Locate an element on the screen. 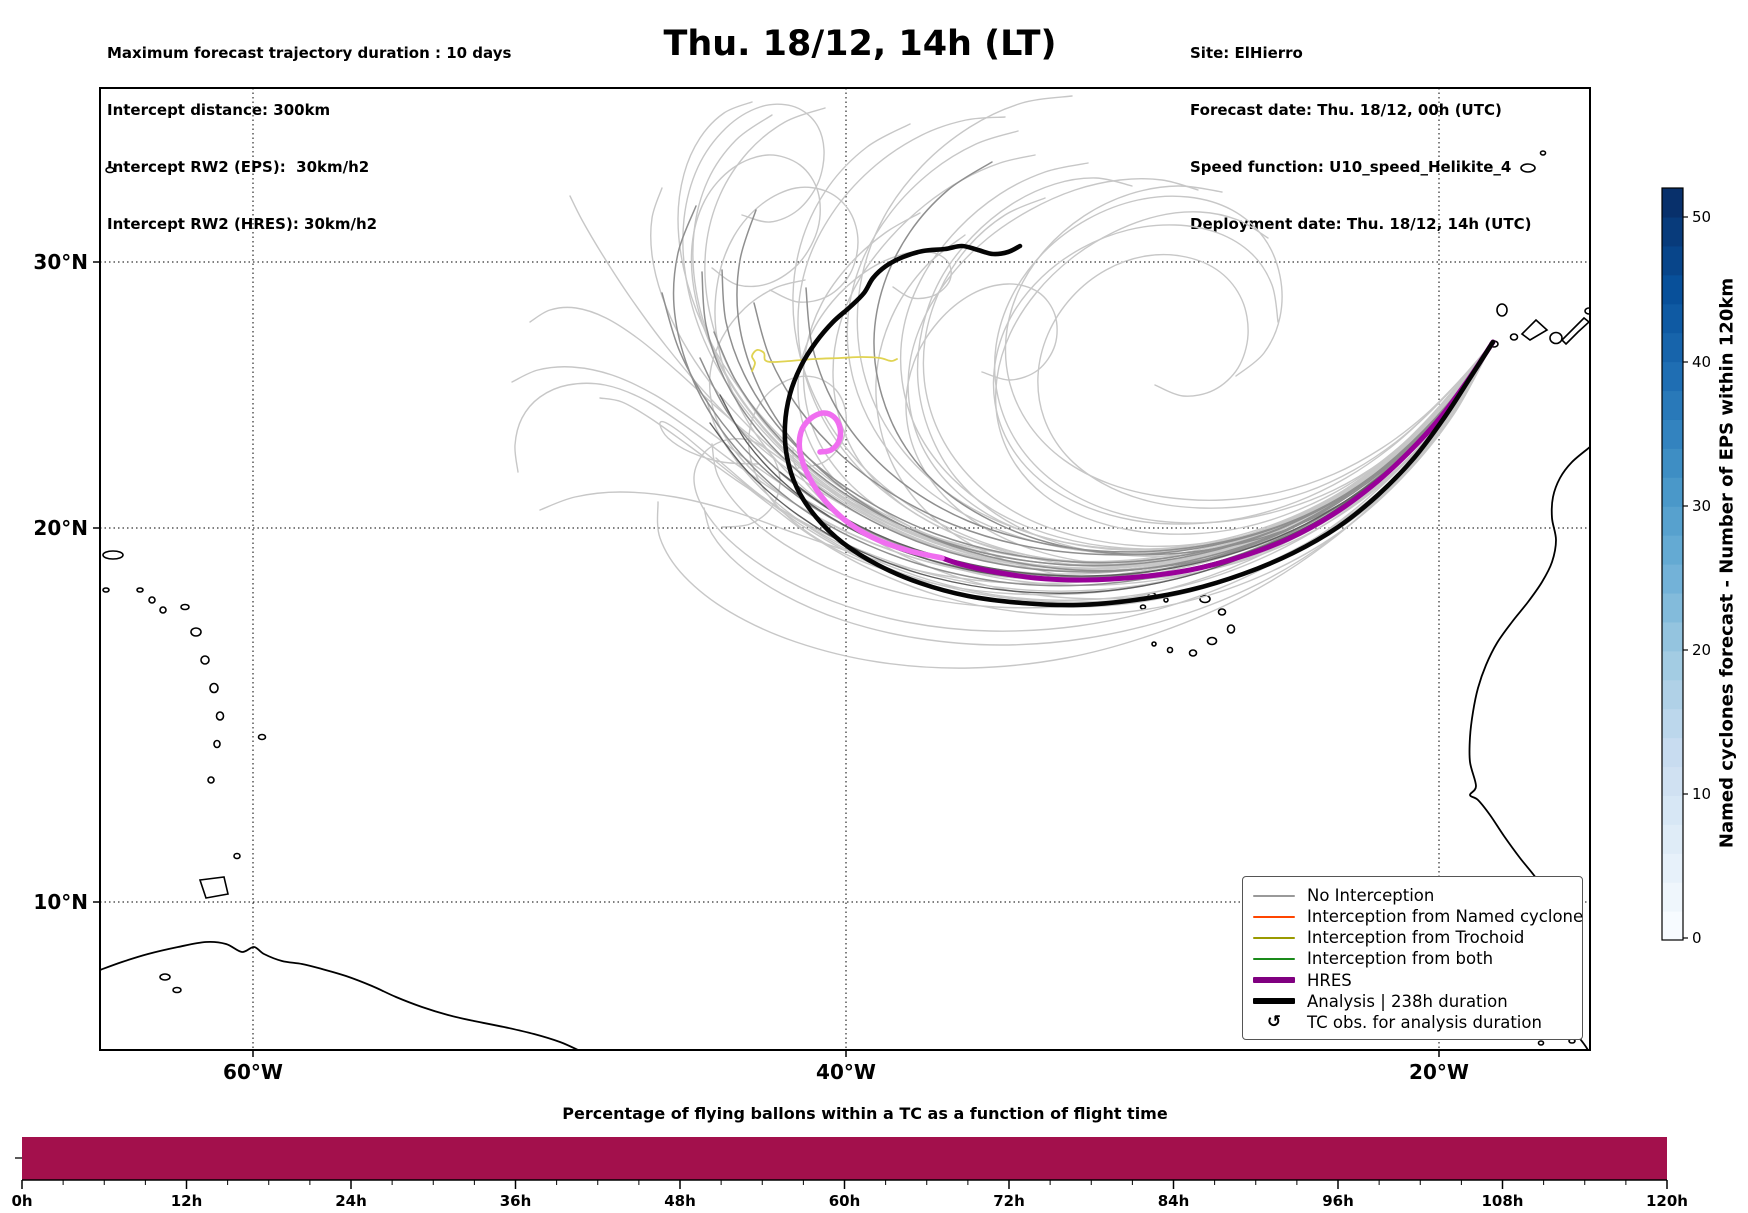  header-left-line: Intercept distance: 300km is located at coordinates (219, 110).